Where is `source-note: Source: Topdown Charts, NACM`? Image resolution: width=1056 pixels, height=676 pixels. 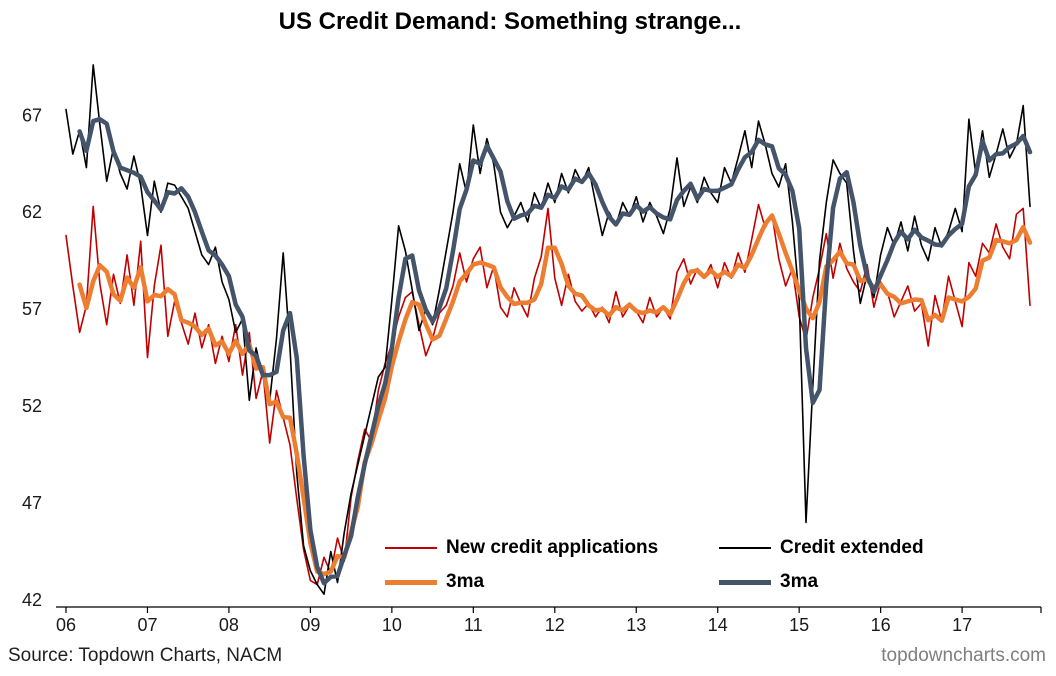 source-note: Source: Topdown Charts, NACM is located at coordinates (145, 655).